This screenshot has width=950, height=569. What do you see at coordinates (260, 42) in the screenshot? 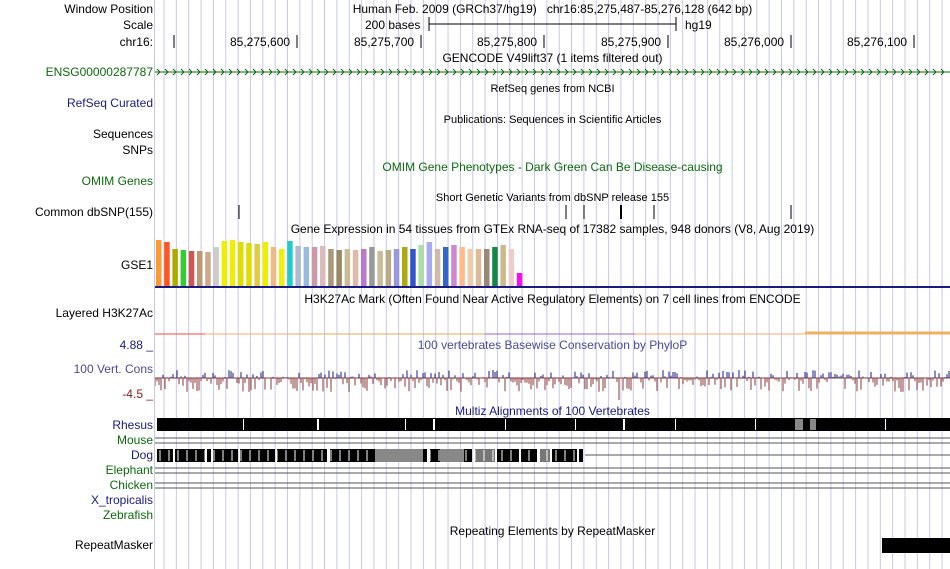
I see `ruler-tick-label: 85,275,600` at bounding box center [260, 42].